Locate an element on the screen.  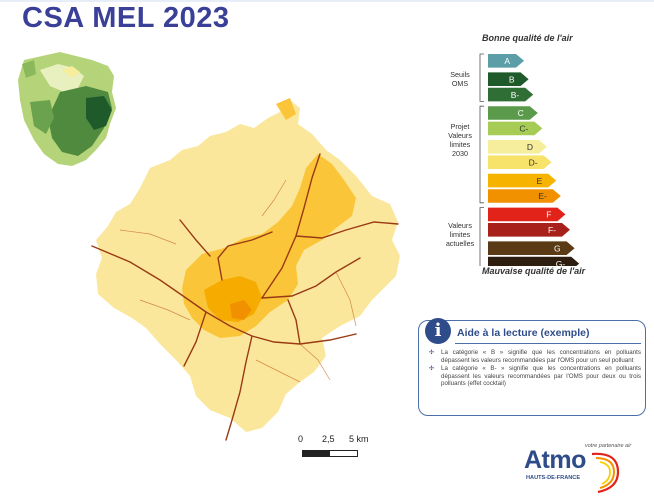
legend-bottom-label: Mauvaise qualité de l'air is located at coordinates (534, 271).